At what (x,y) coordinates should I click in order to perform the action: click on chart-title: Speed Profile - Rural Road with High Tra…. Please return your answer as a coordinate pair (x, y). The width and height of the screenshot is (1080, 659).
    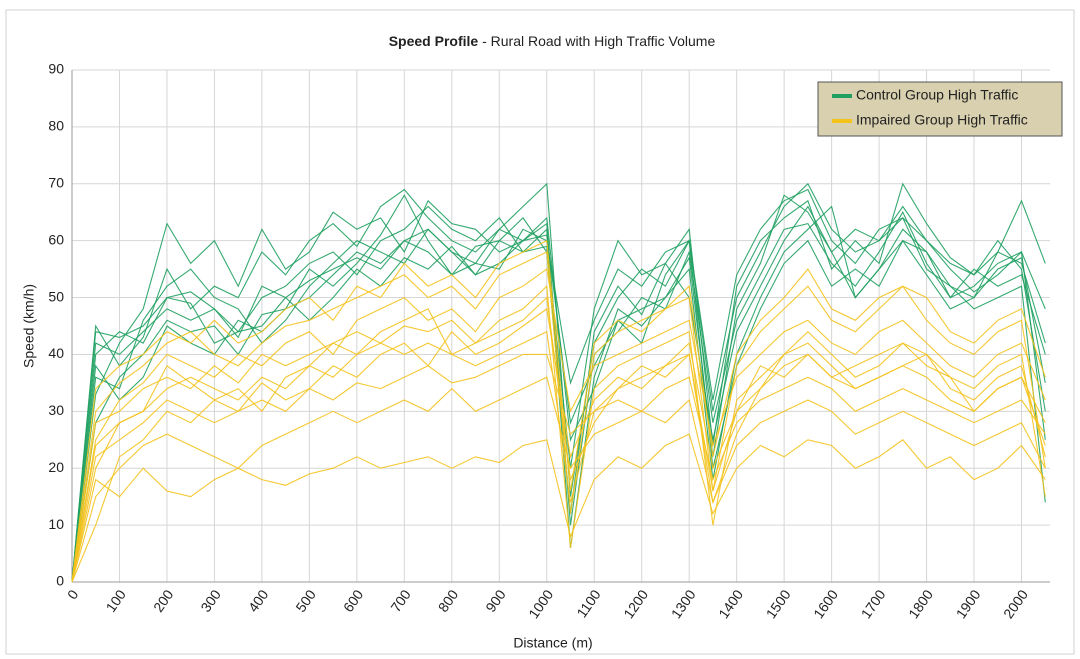
    Looking at the image, I should click on (552, 41).